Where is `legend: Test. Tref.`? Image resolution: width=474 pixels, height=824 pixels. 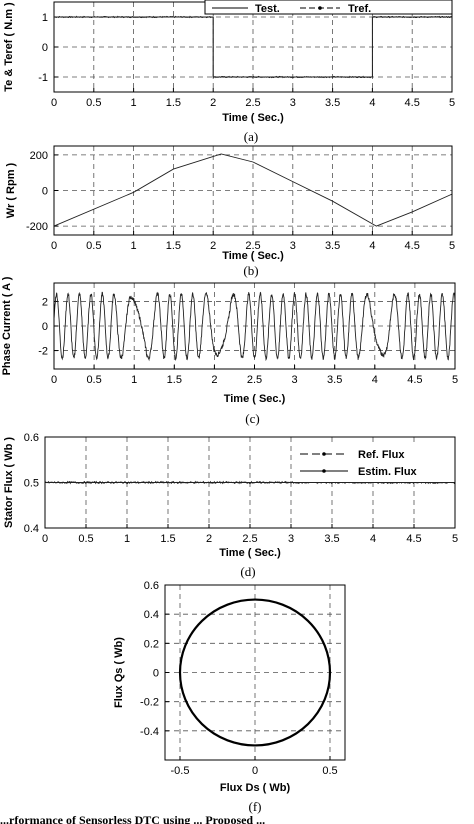 legend: Test. Tref. is located at coordinates (328, 7).